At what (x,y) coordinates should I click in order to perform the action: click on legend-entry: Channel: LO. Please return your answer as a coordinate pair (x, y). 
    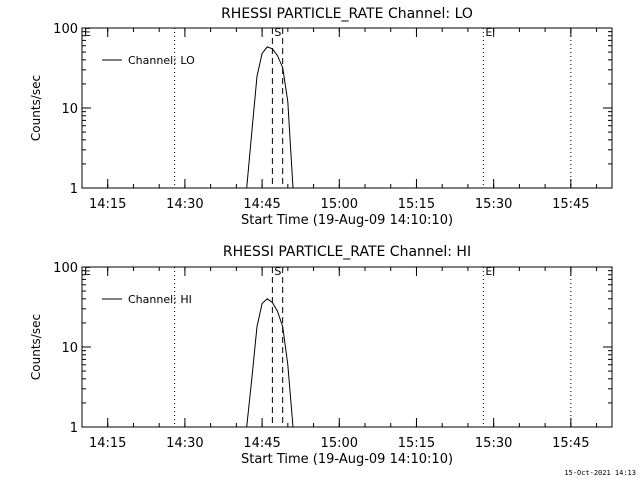
    Looking at the image, I should click on (161, 60).